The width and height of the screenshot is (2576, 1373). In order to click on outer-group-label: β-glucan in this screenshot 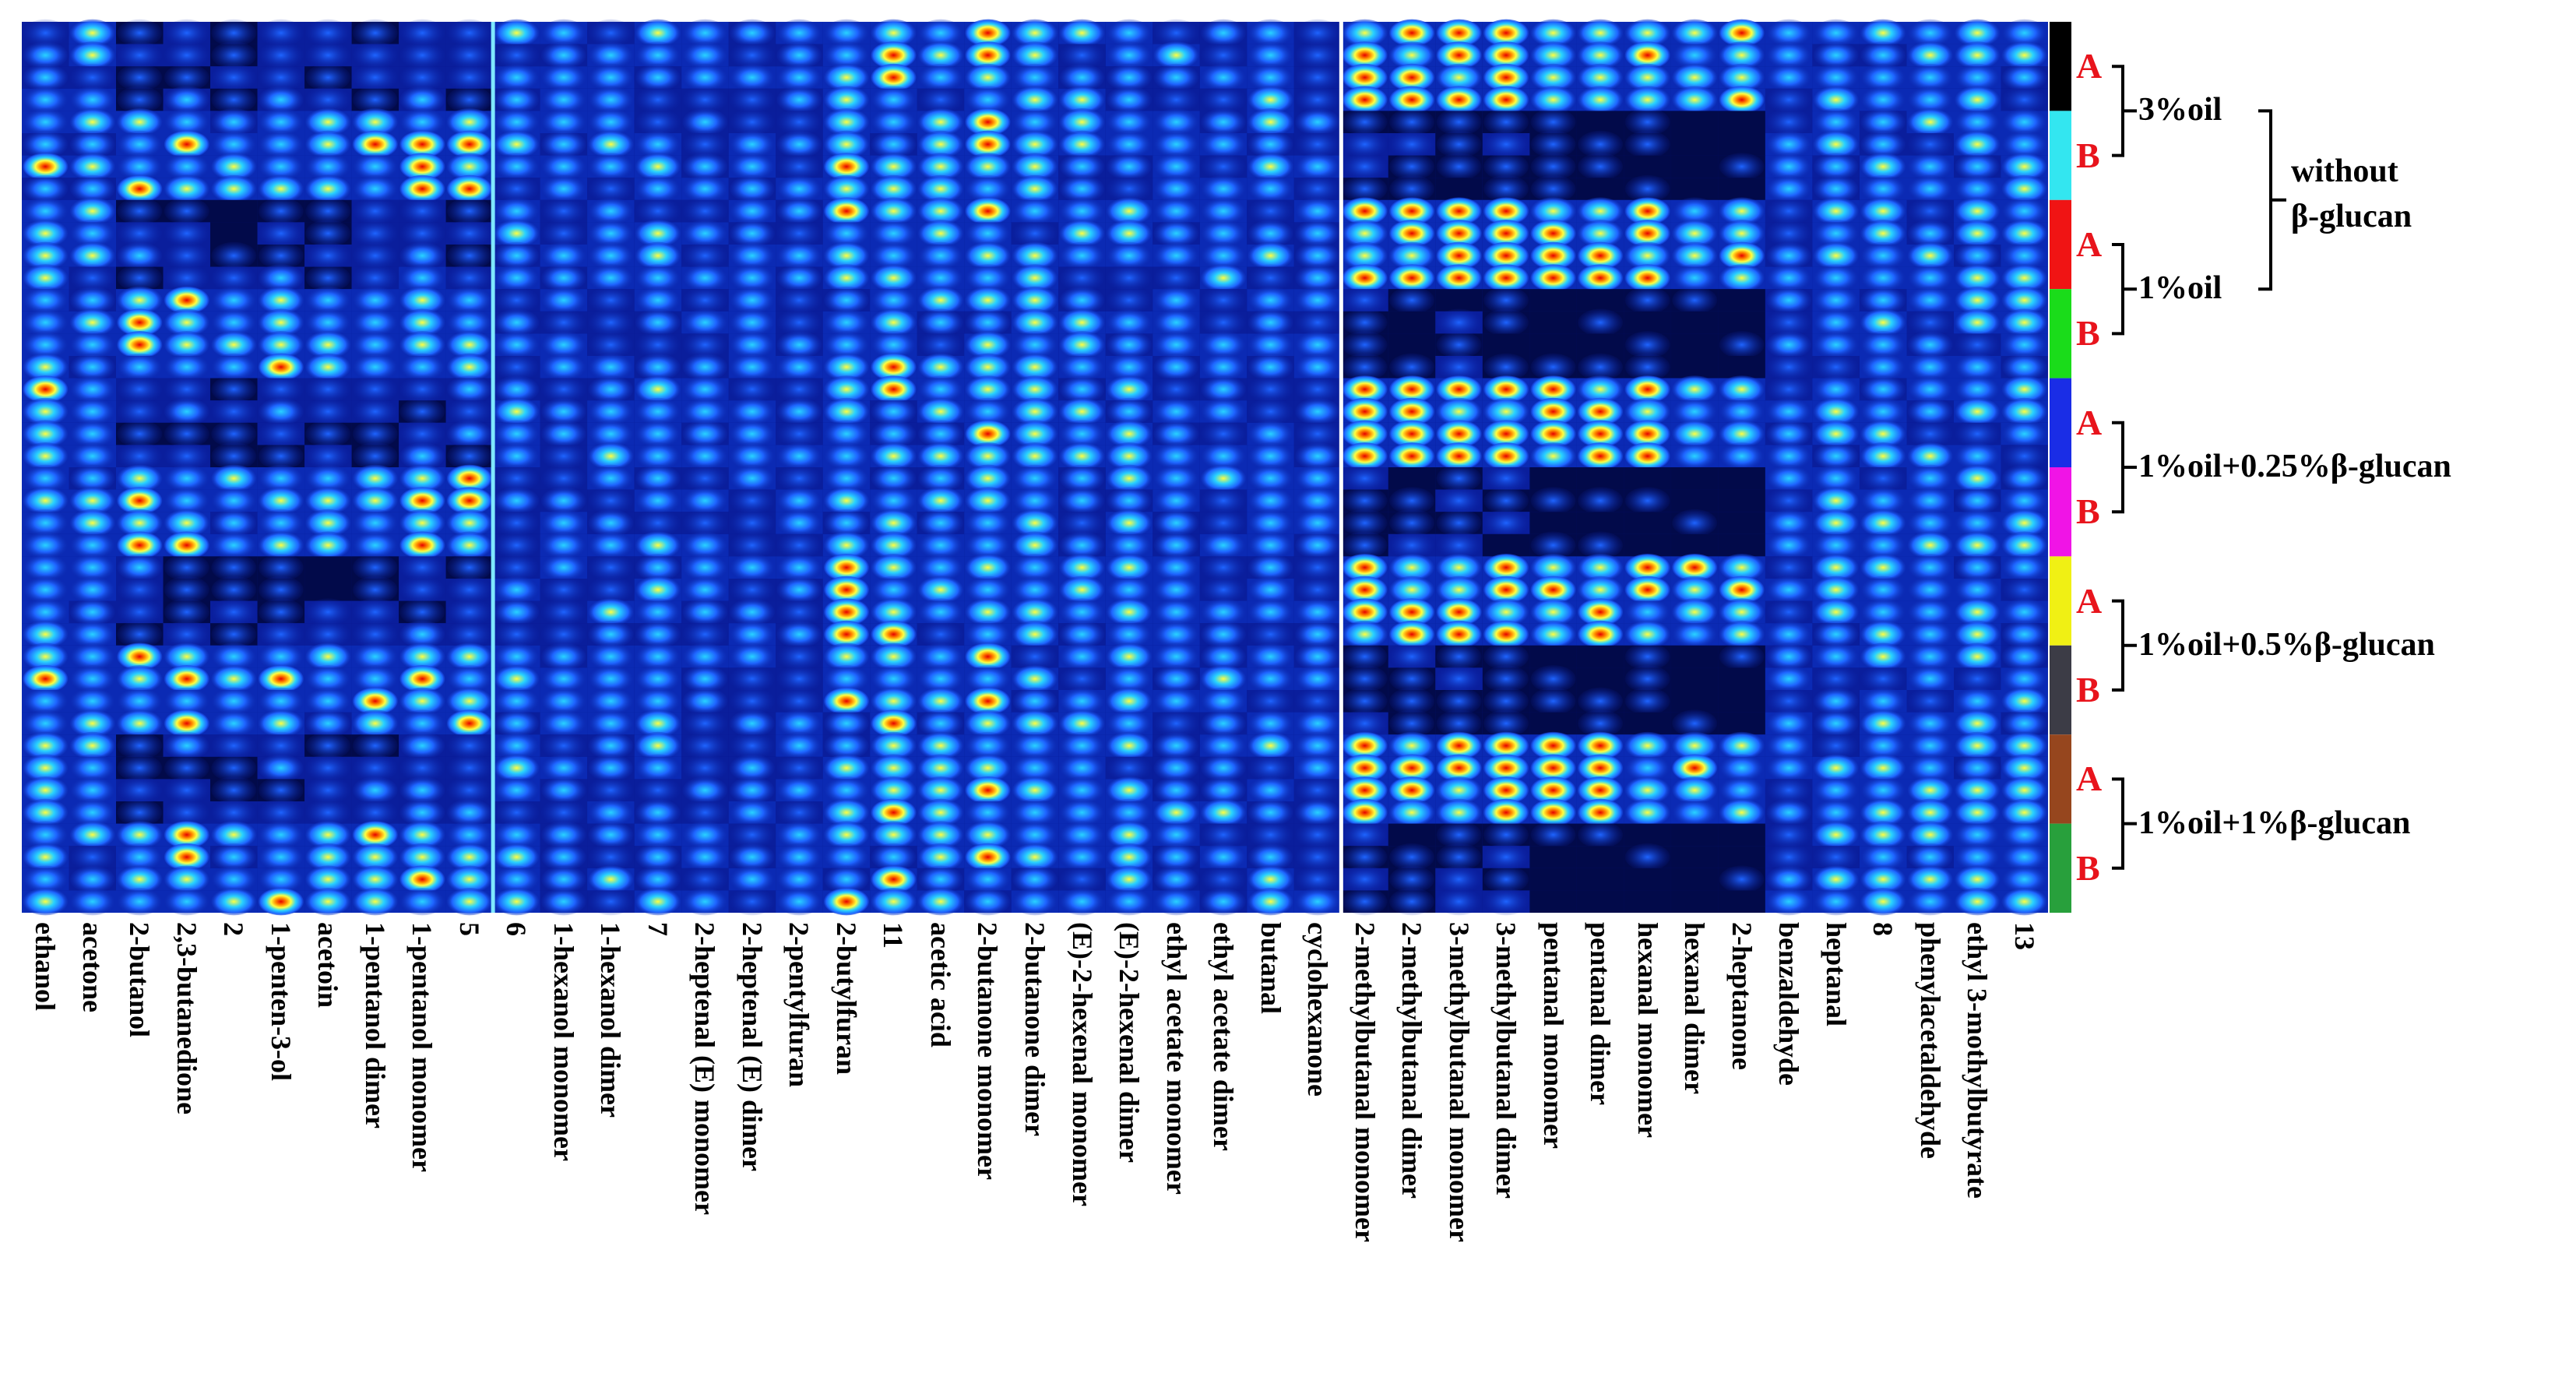, I will do `click(2351, 216)`.